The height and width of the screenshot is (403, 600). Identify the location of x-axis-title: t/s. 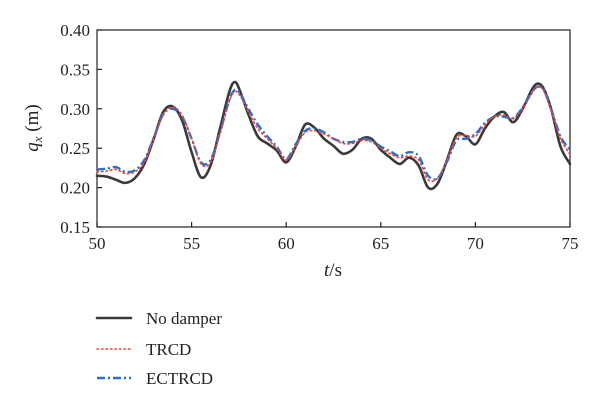
(333, 270).